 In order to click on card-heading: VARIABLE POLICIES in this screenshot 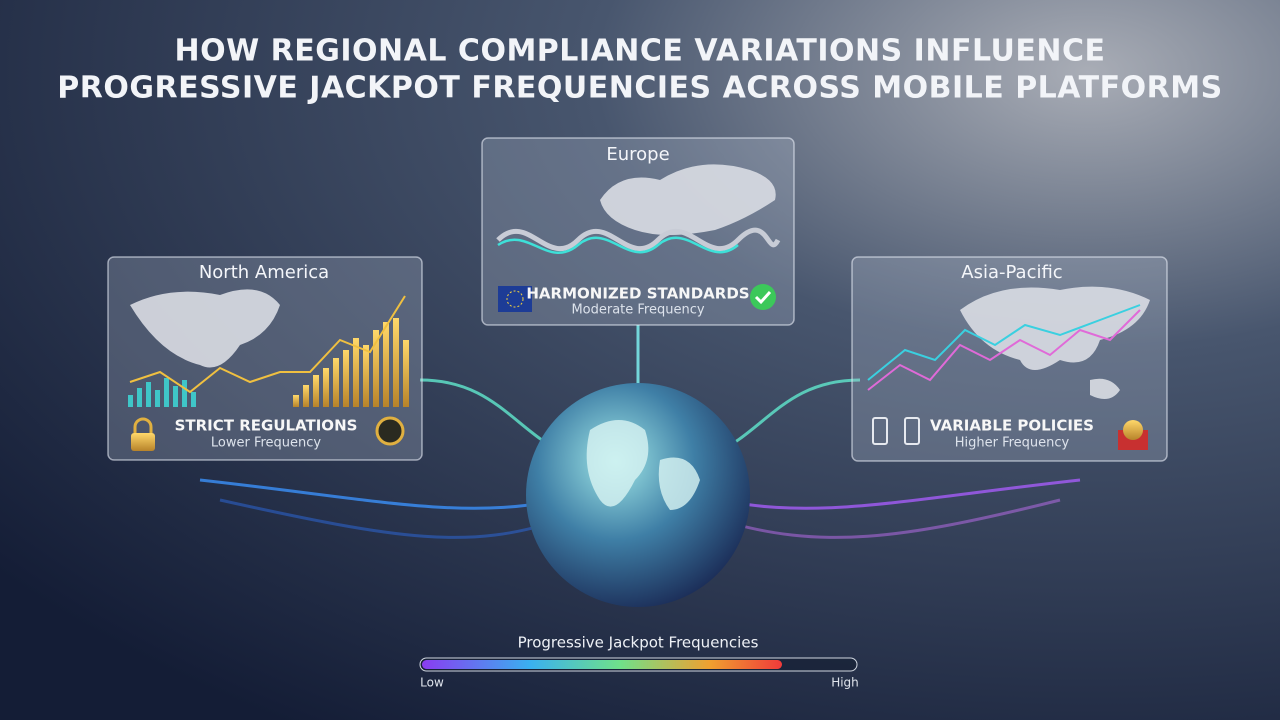, I will do `click(1012, 426)`.